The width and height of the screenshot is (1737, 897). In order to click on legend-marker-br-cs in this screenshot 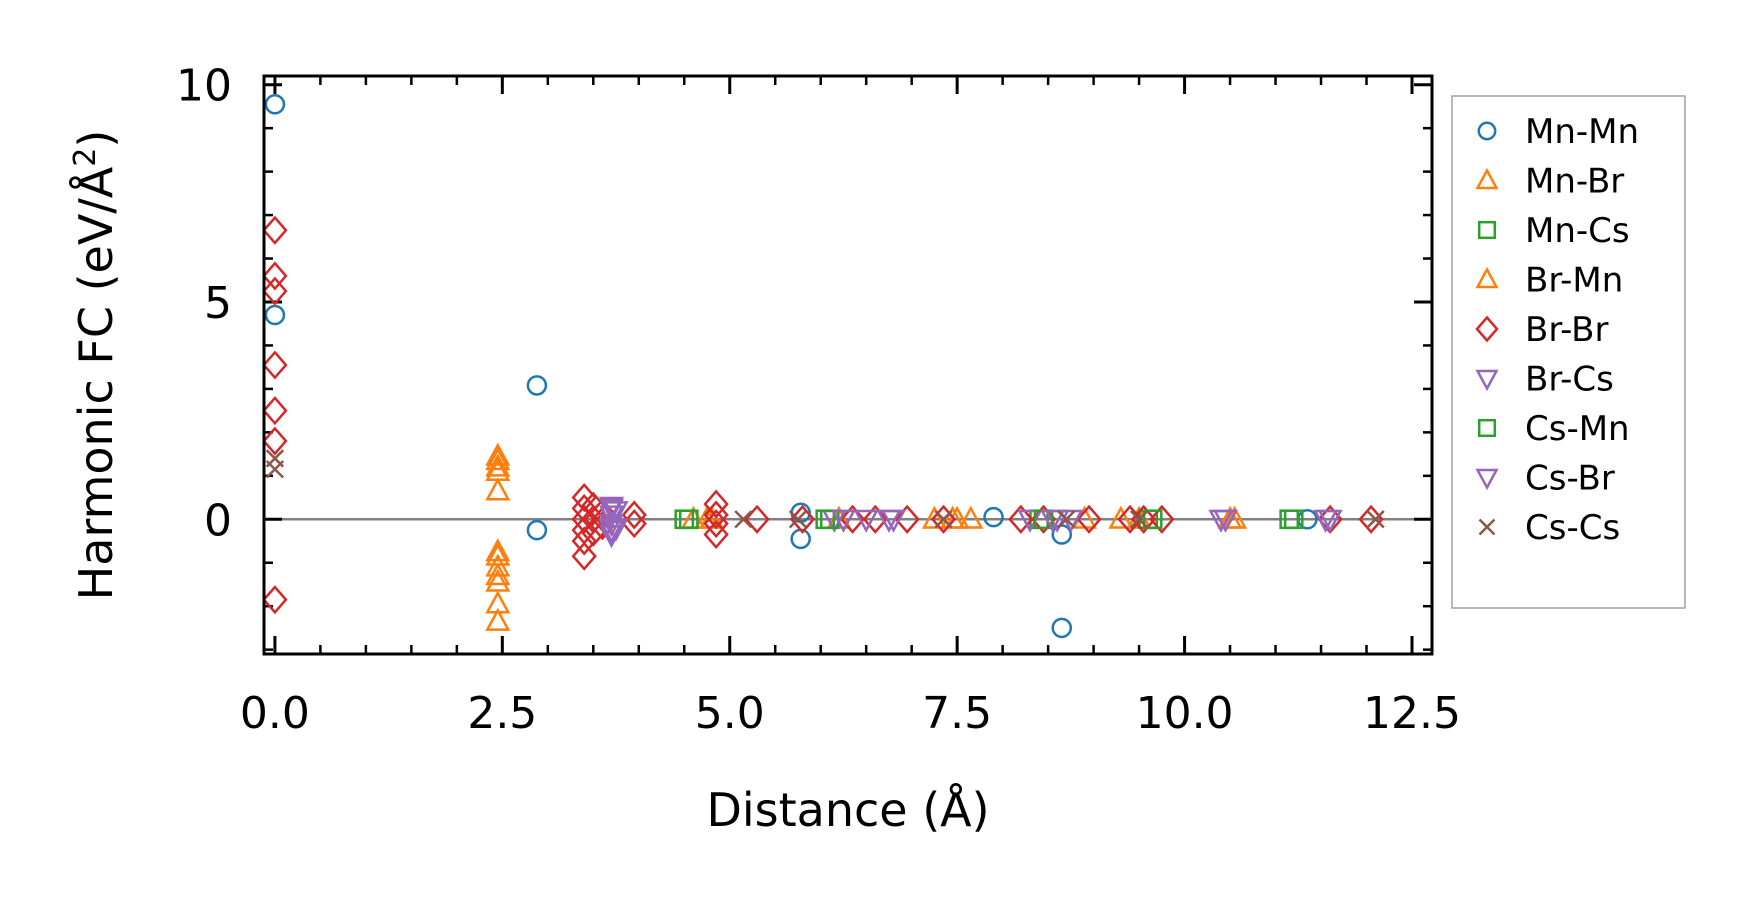, I will do `click(1487, 380)`.